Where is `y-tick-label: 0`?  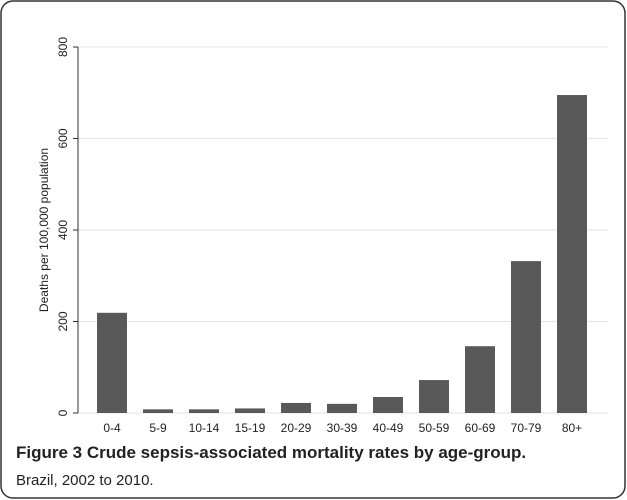 y-tick-label: 0 is located at coordinates (63, 412).